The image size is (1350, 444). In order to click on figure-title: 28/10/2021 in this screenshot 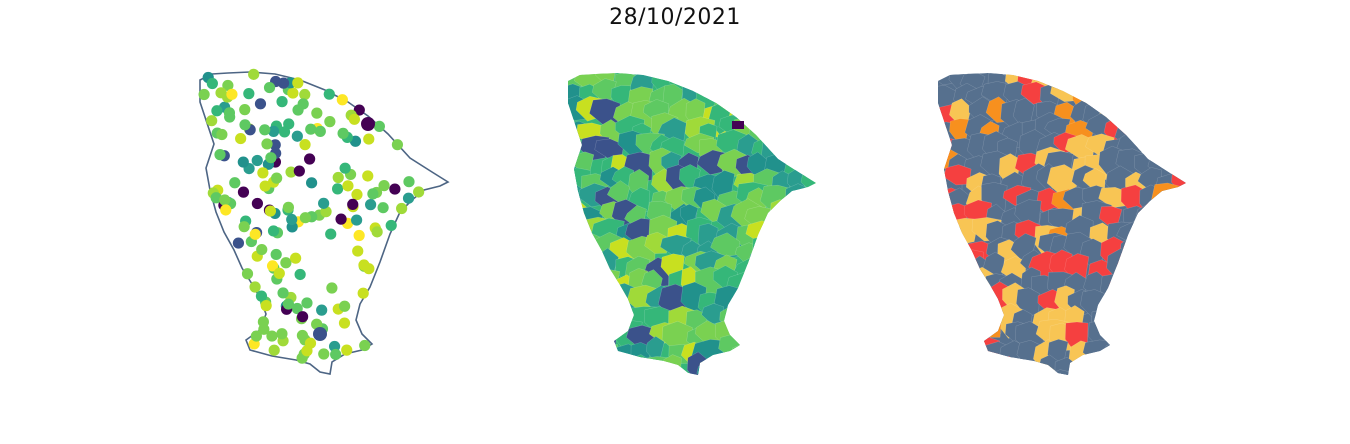, I will do `click(675, 17)`.